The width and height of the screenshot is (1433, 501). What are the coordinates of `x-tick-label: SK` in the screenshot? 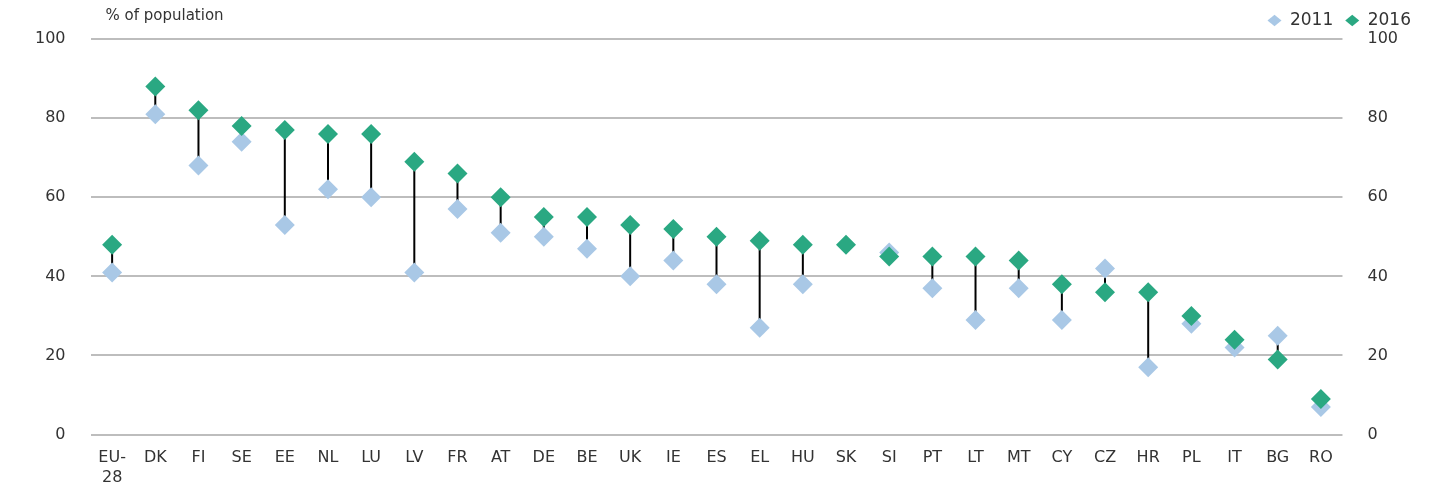 It's located at (846, 457).